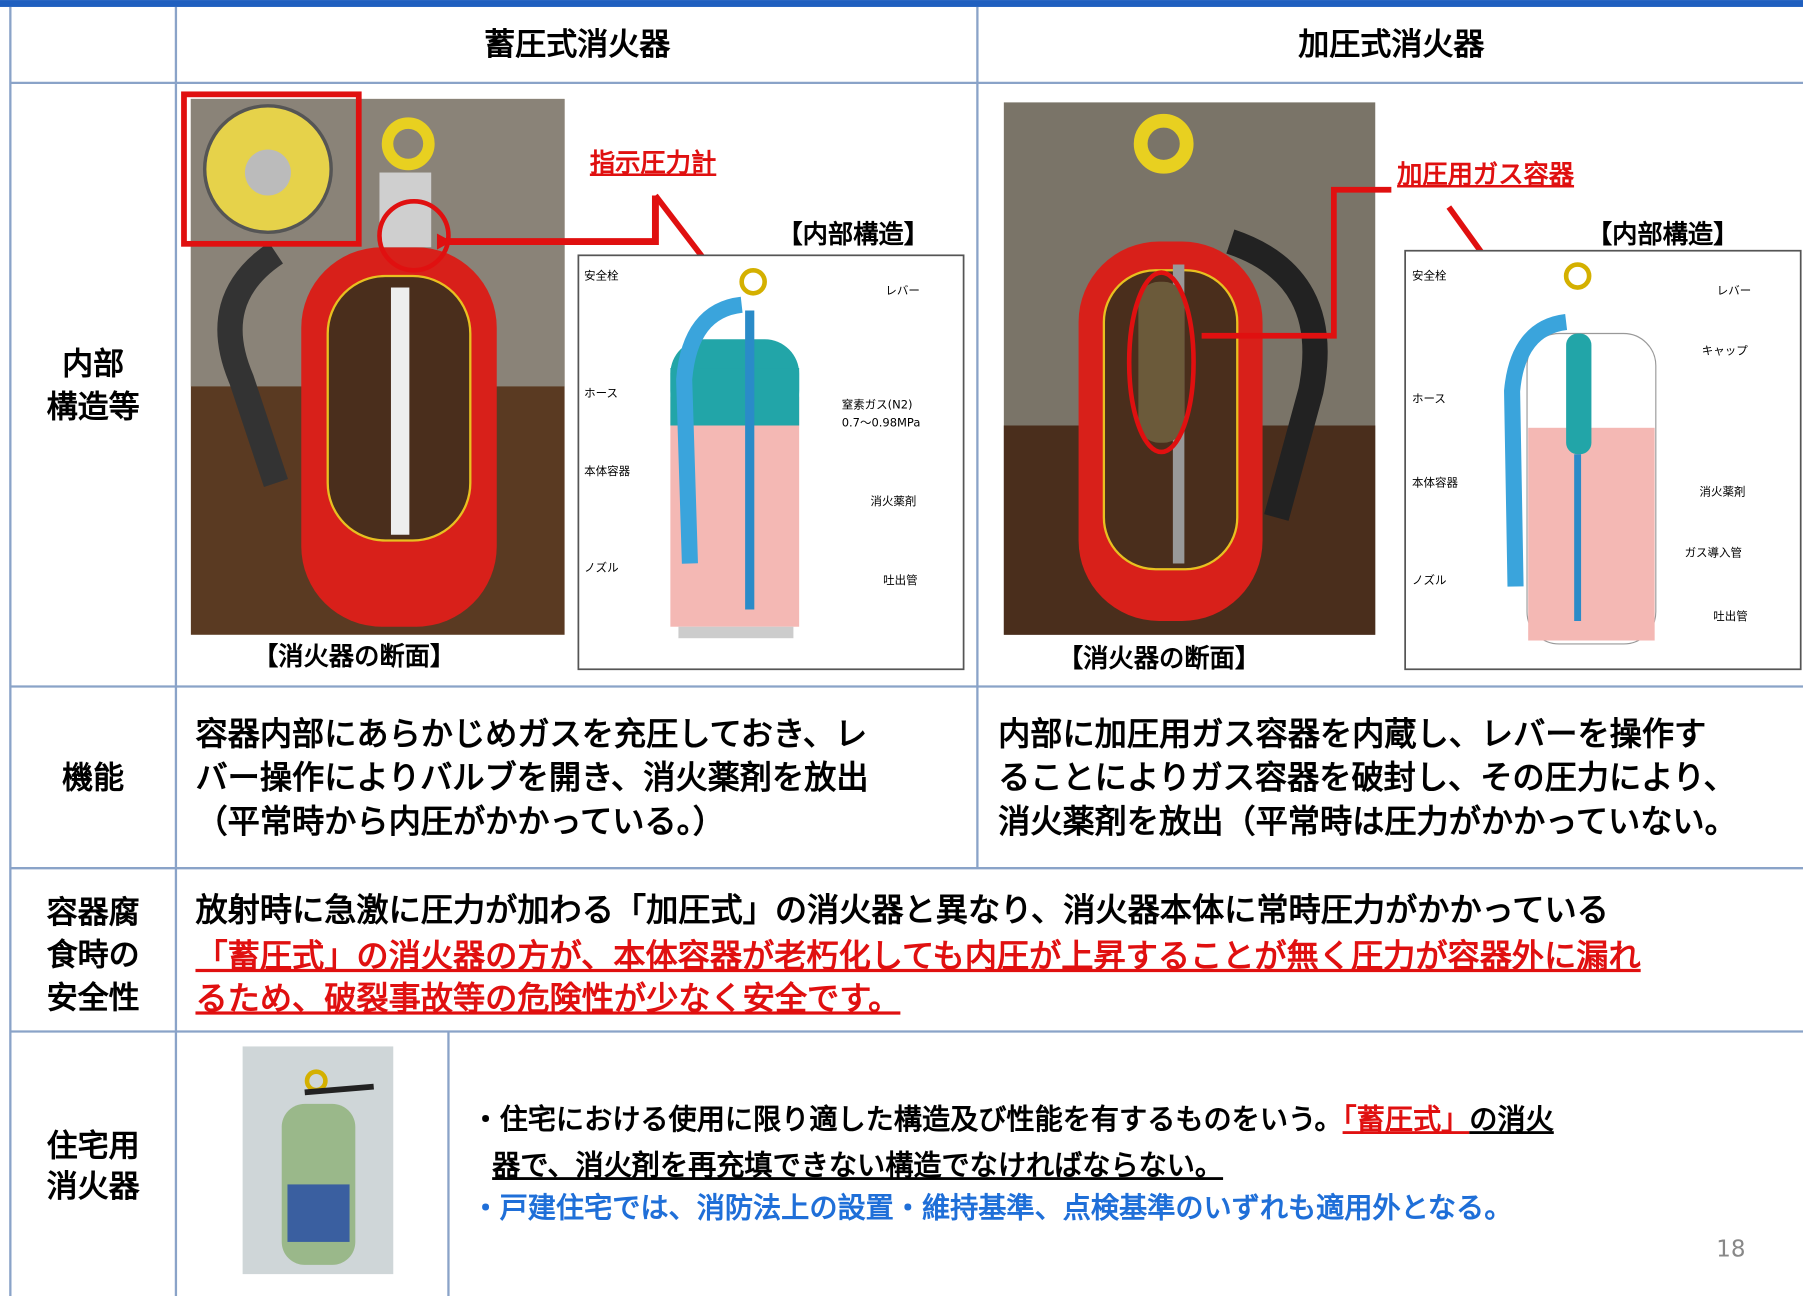  What do you see at coordinates (547, 998) in the screenshot?
I see `safety-line: るため、破裂事故等の危険性が少なく安全です。` at bounding box center [547, 998].